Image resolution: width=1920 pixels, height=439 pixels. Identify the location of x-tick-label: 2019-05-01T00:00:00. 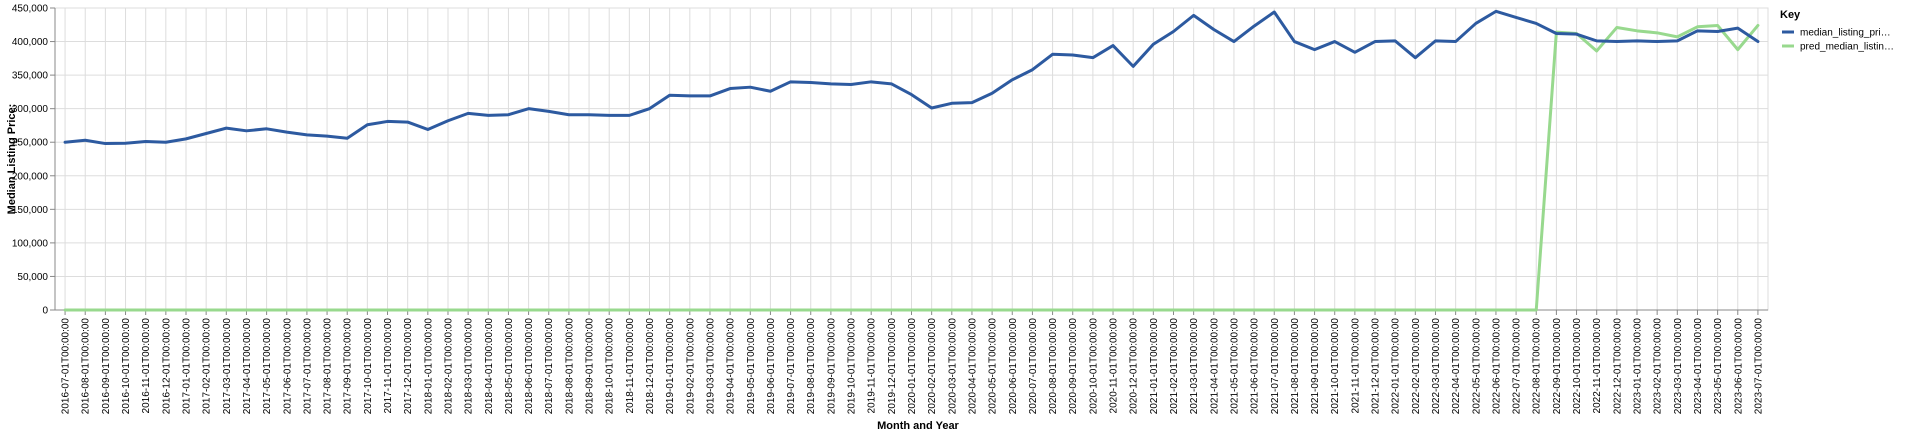
(751, 366).